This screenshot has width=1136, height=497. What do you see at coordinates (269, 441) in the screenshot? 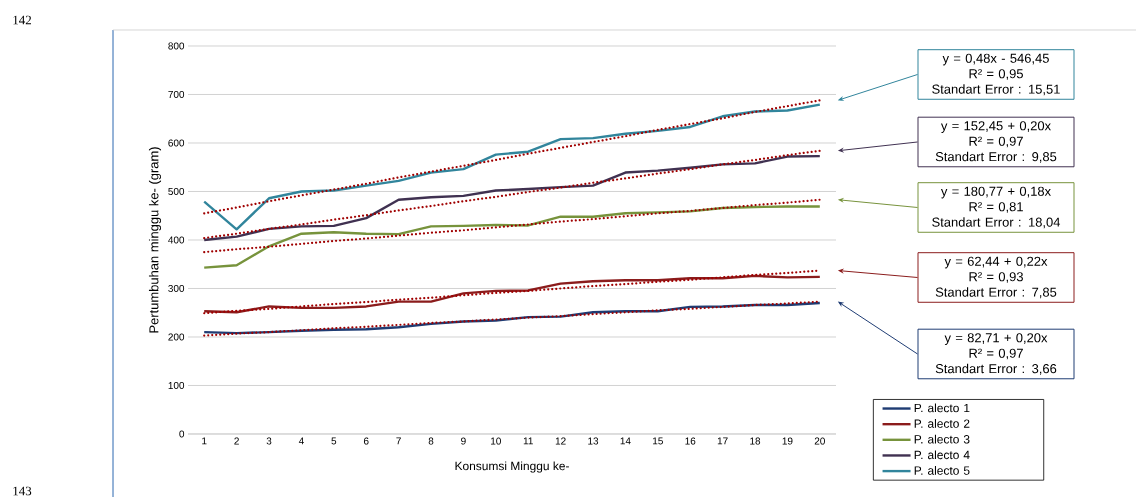
I see `x-tick-label: 3` at bounding box center [269, 441].